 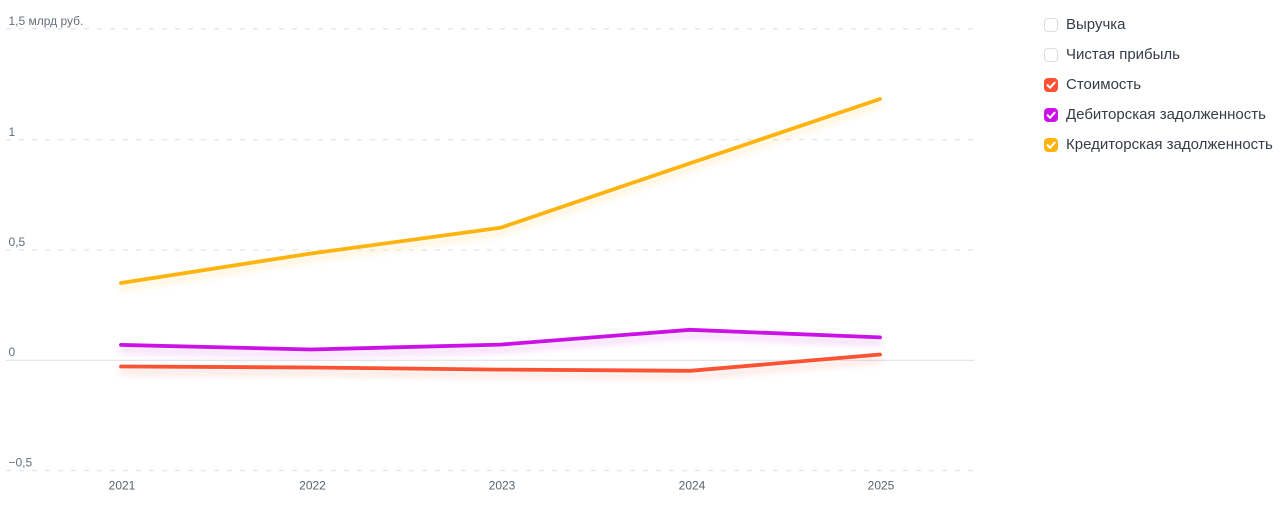 I want to click on svg-text: 2025, so click(x=881, y=486).